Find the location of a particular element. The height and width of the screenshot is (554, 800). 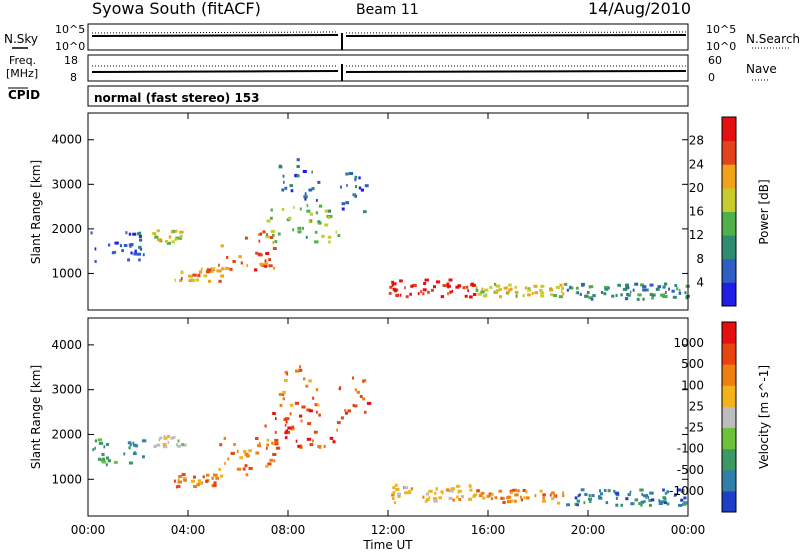

nsearch-hi-label: 10^5 is located at coordinates (721, 29).